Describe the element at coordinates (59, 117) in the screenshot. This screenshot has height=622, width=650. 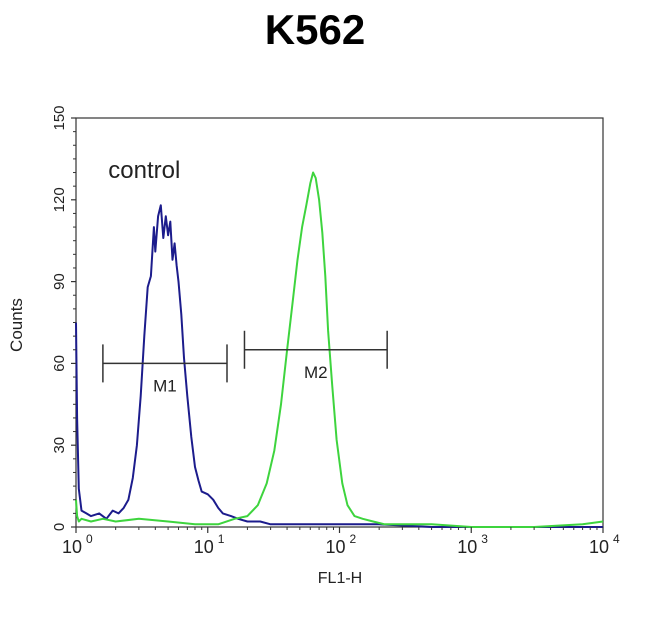
I see `y-tick-label: 150` at that location.